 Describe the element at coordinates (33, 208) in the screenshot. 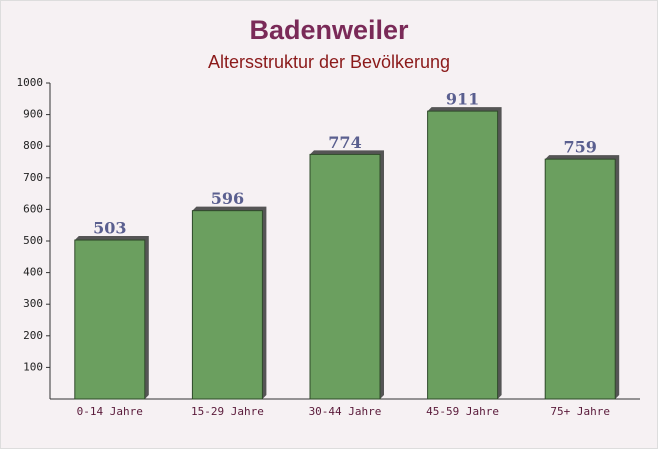

I see `y-tick-label: 600` at that location.